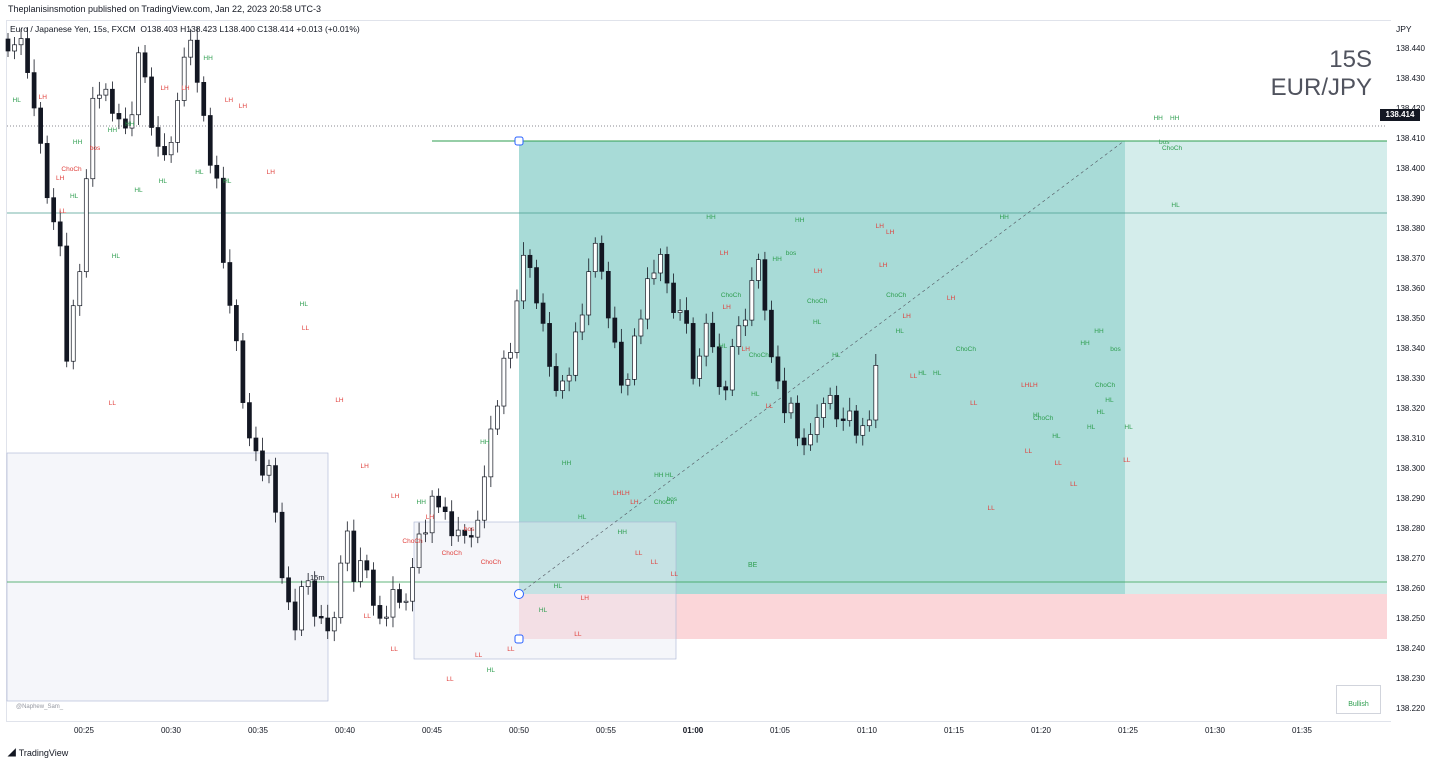 Image resolution: width=1440 pixels, height=765 pixels. I want to click on x-tick-label: 01:35, so click(1302, 730).